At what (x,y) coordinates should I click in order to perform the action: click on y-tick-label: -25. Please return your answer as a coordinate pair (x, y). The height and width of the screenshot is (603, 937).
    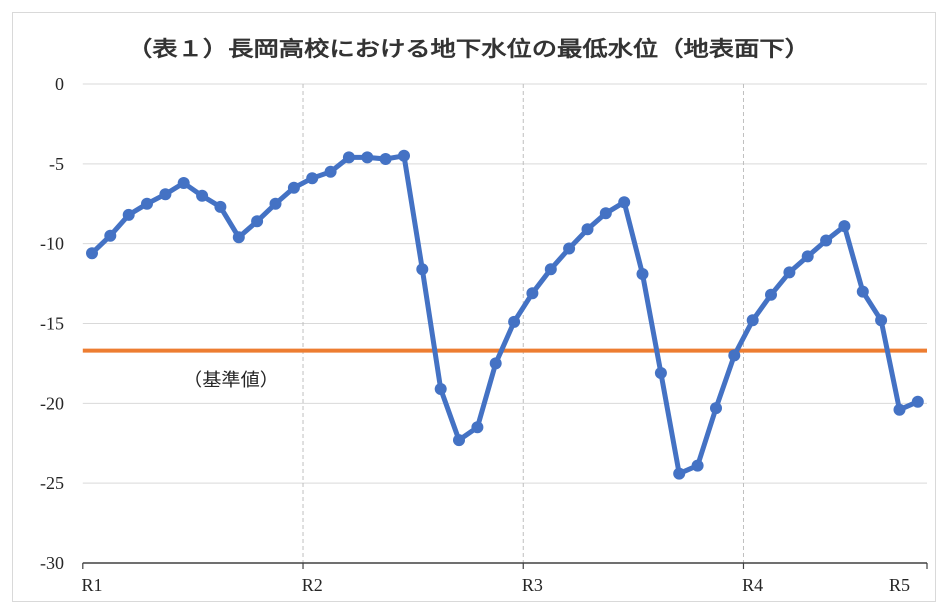
    Looking at the image, I should click on (52, 483).